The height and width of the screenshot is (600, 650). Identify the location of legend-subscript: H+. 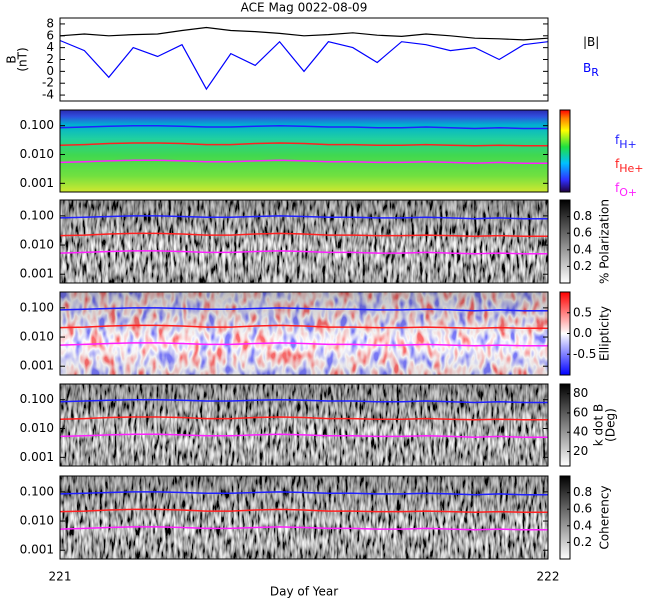
(628, 144).